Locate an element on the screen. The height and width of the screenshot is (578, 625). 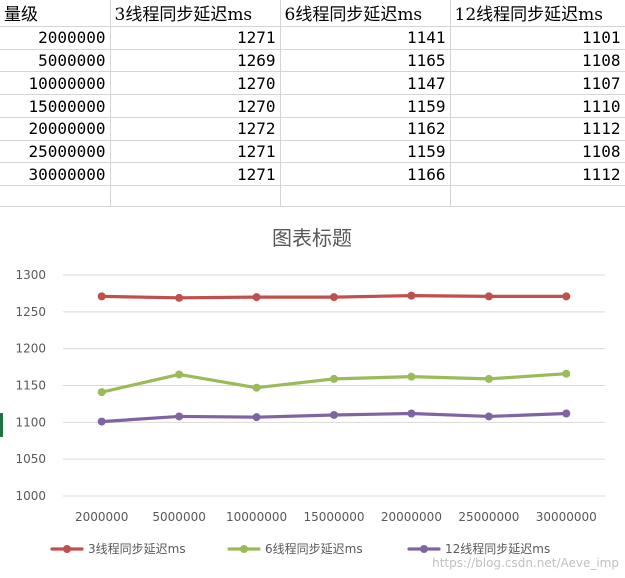
header-cell-6-thread: 6线程同步延迟ms is located at coordinates (365, 13).